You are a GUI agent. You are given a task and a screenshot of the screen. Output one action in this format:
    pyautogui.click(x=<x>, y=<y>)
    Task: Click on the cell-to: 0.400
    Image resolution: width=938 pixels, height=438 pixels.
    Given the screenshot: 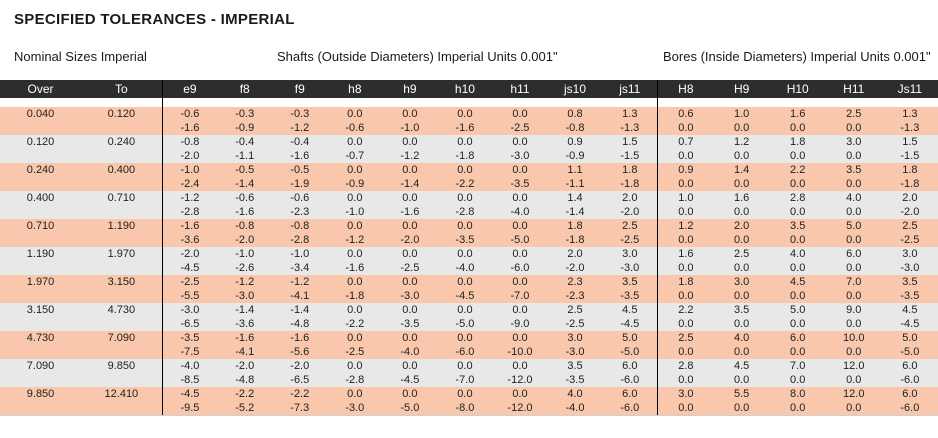 What is the action you would take?
    pyautogui.click(x=122, y=170)
    